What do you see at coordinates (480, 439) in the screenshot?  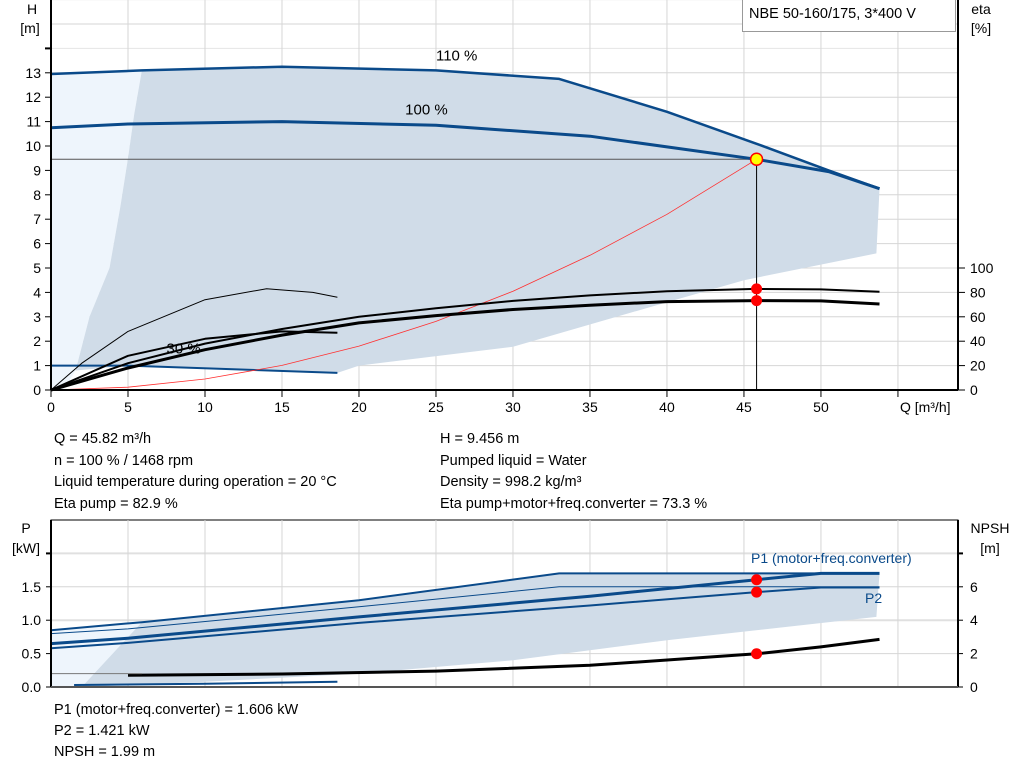 I see `info-h: H = 9.456 m` at bounding box center [480, 439].